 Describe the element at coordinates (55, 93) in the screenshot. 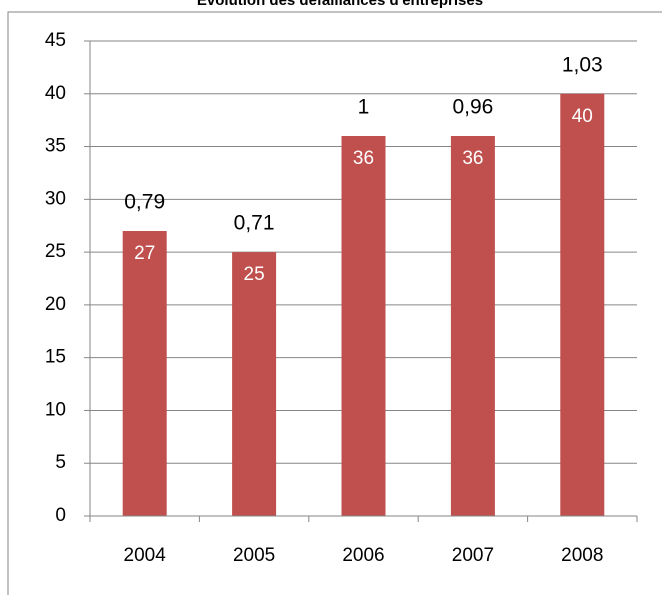

I see `y-tick-label: 40` at that location.